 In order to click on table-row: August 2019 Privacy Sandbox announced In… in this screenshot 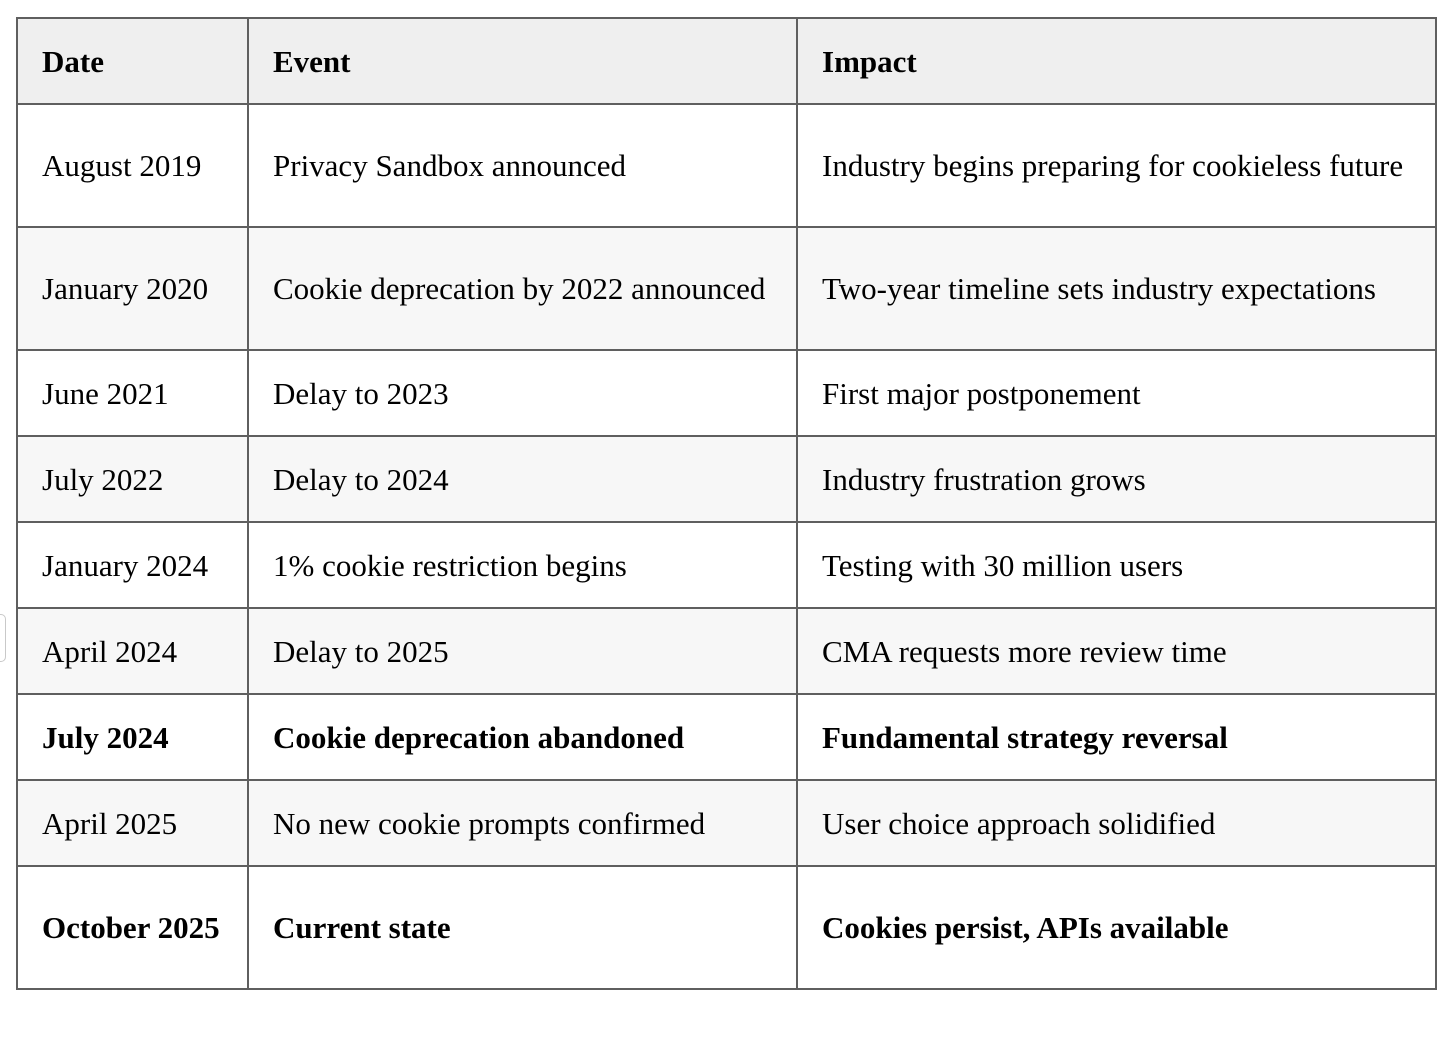, I will do `click(726, 165)`.